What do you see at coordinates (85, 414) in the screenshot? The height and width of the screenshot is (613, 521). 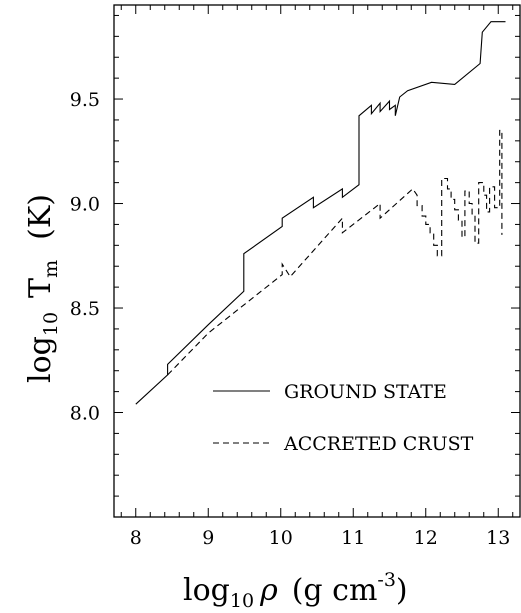 I see `y-tick-label: 8.0` at bounding box center [85, 414].